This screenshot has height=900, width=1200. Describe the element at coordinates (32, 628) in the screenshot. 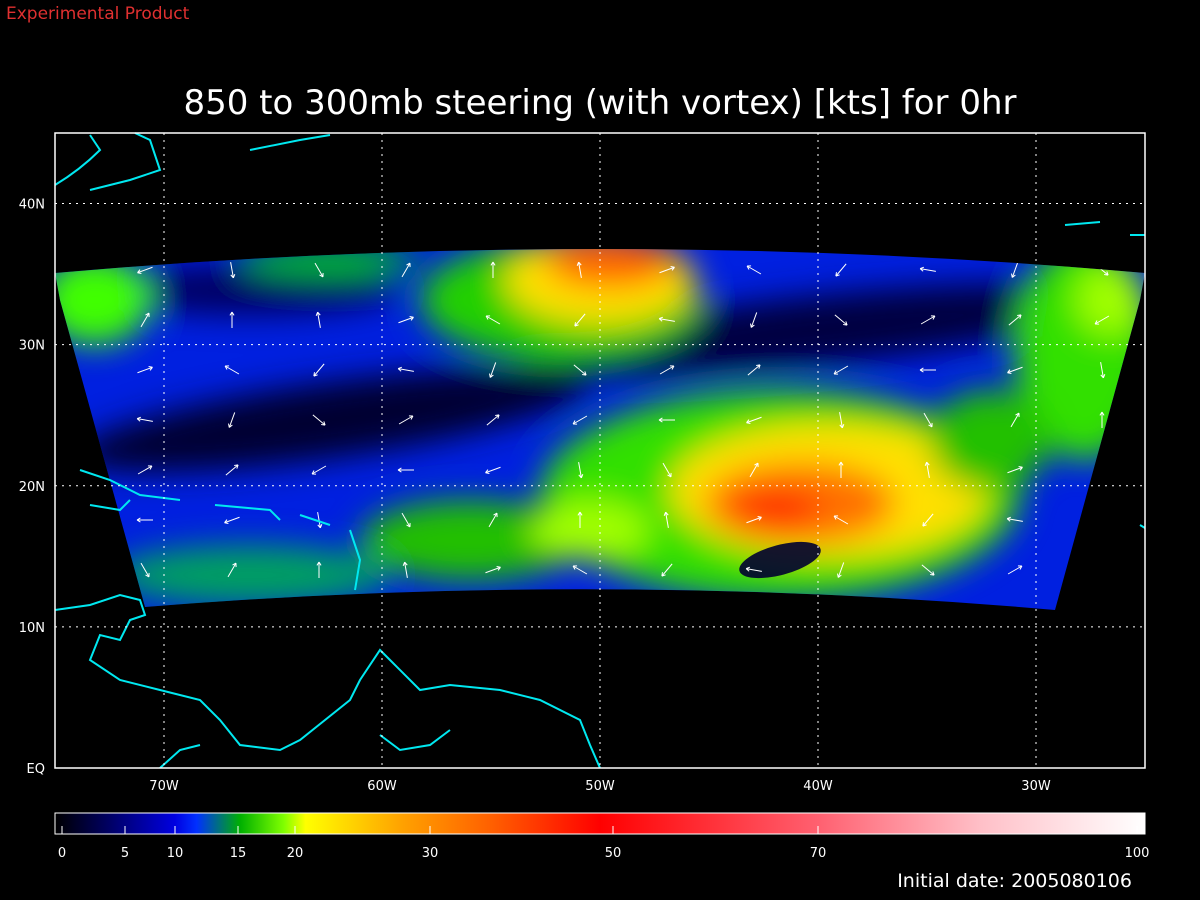

I see `y-tick-label: 10N` at that location.